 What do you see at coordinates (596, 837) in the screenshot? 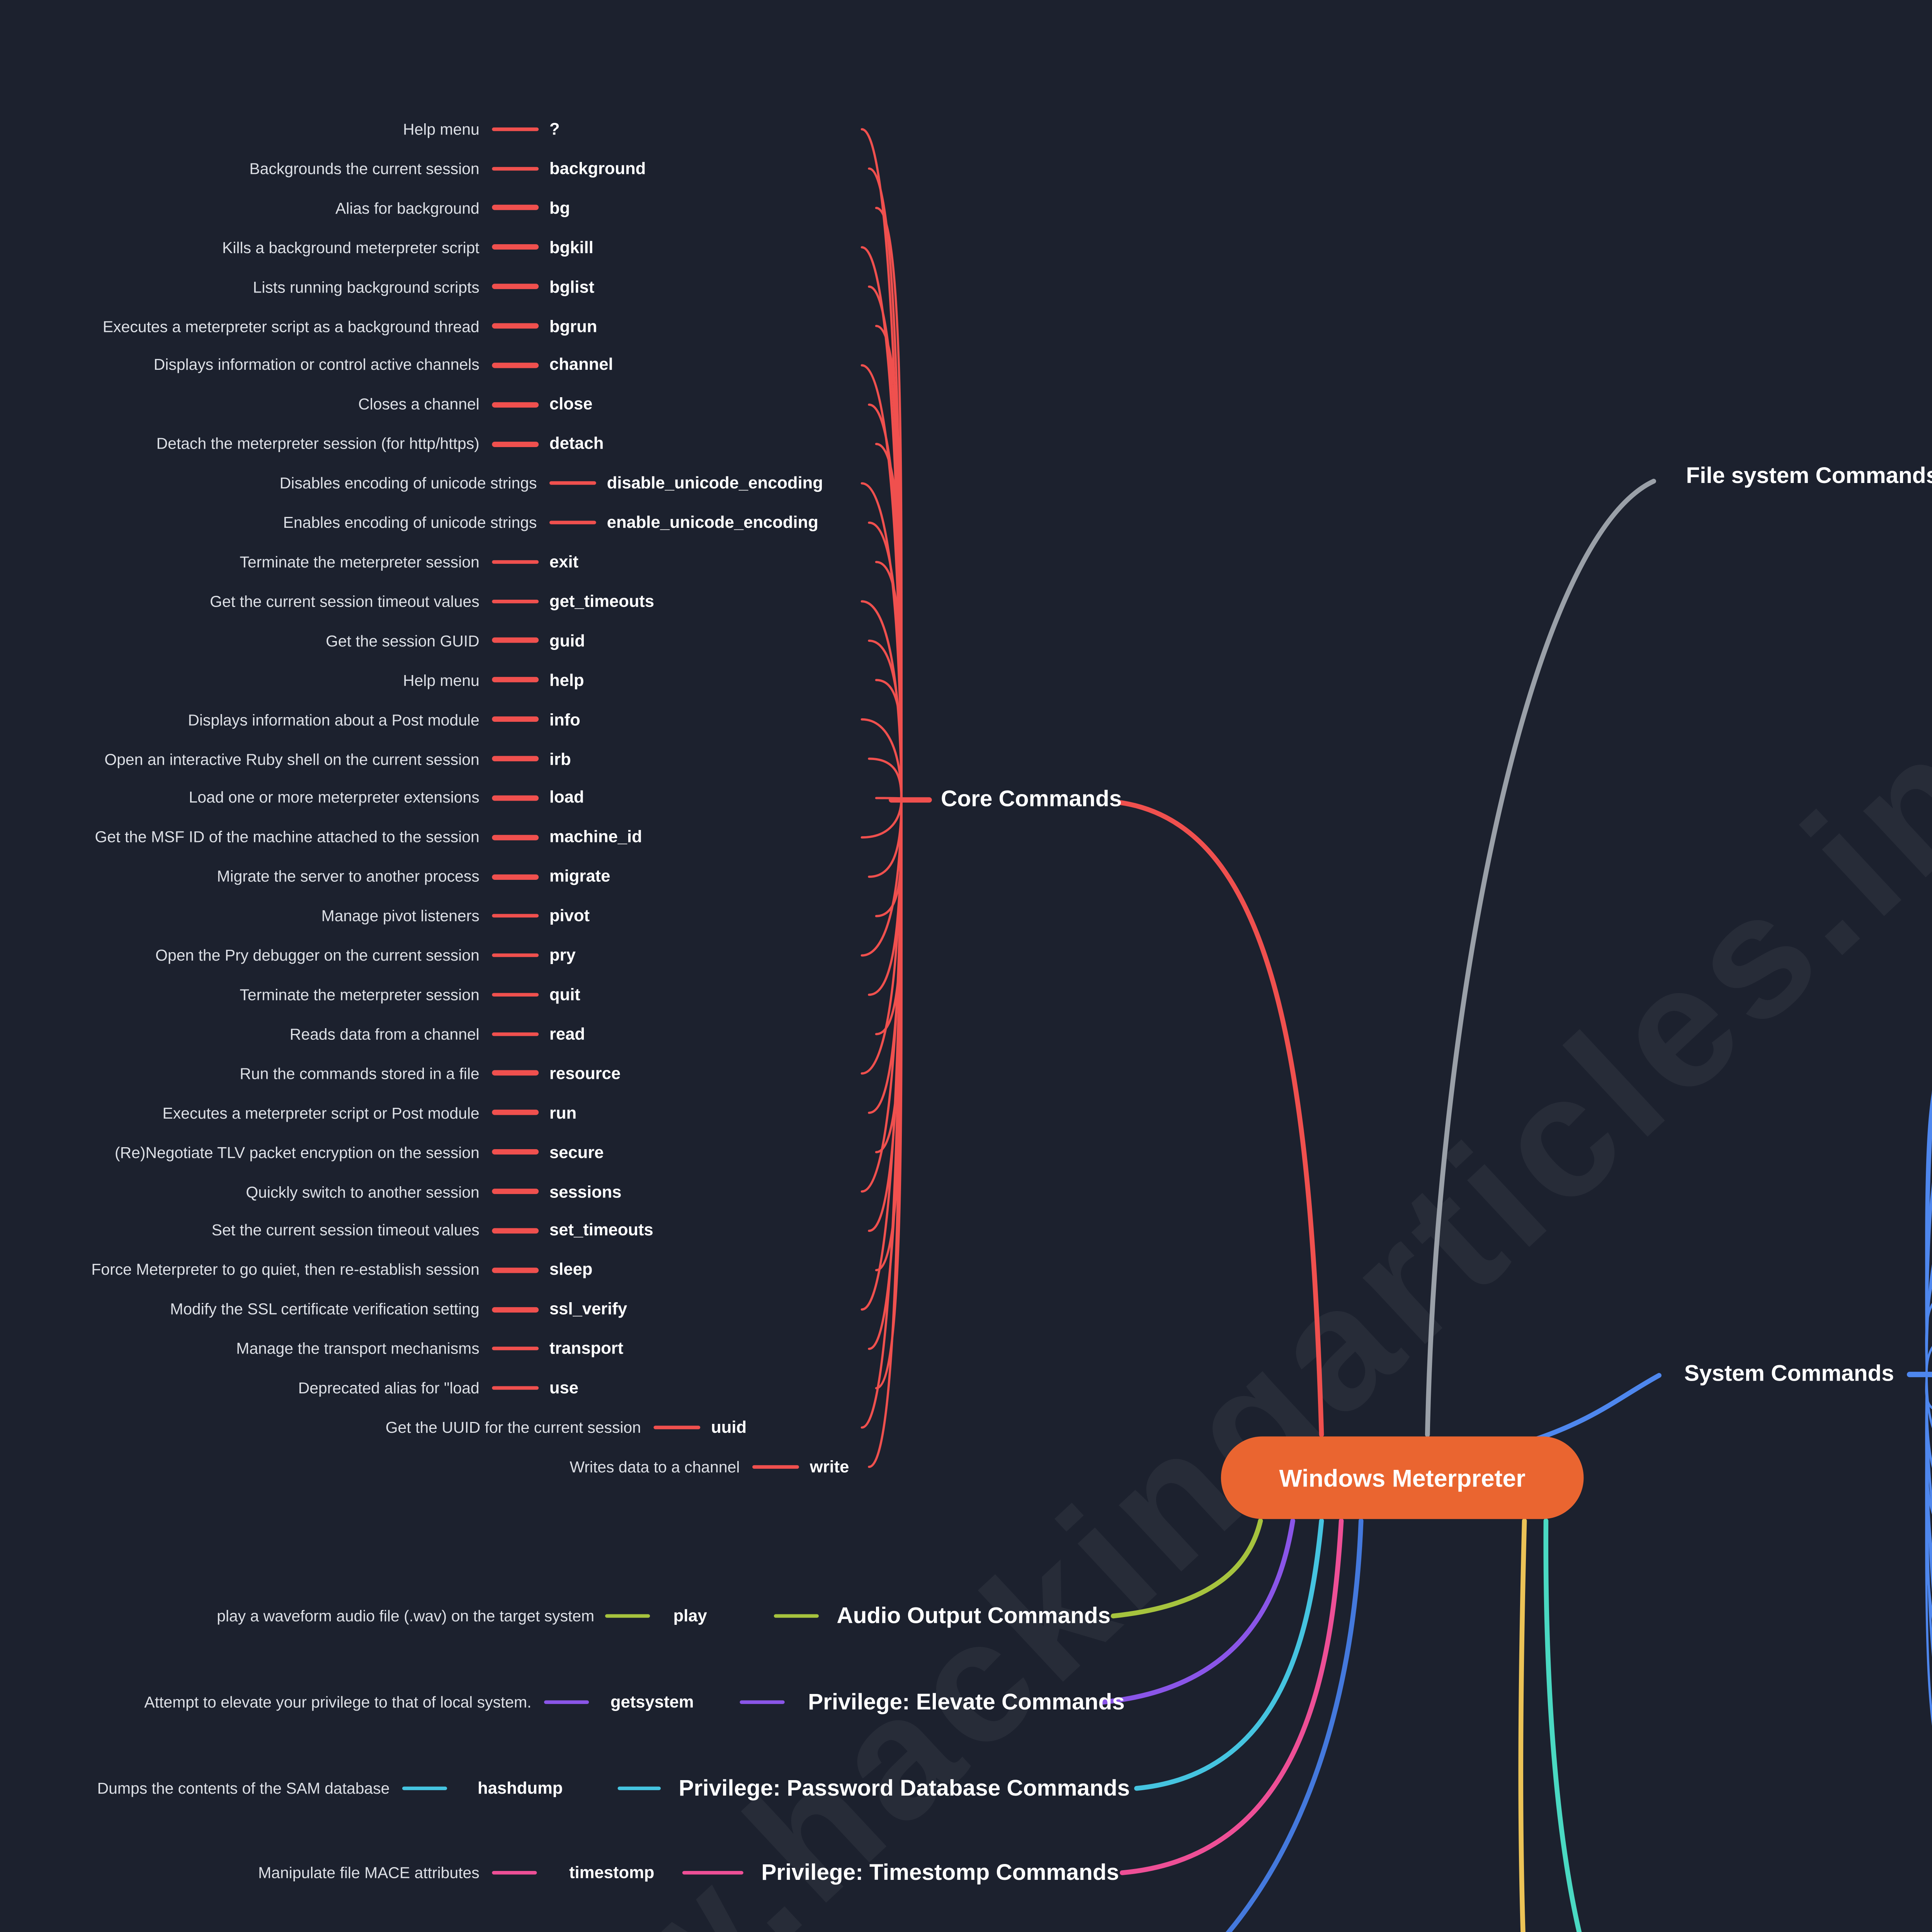
I see `command-name: machine_id` at bounding box center [596, 837].